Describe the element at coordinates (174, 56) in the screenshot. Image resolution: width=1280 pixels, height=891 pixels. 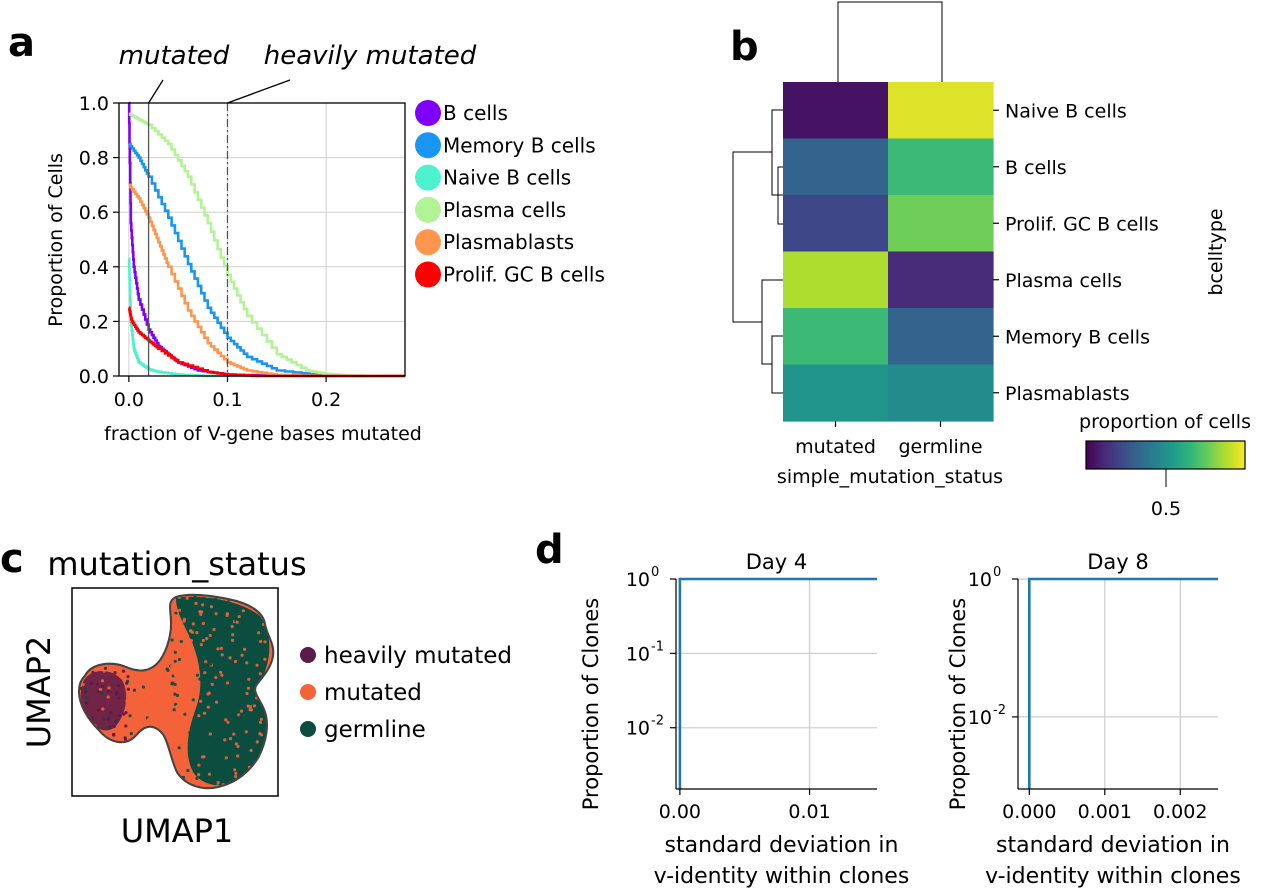
I see `threshold-label-mutated: mutated` at that location.